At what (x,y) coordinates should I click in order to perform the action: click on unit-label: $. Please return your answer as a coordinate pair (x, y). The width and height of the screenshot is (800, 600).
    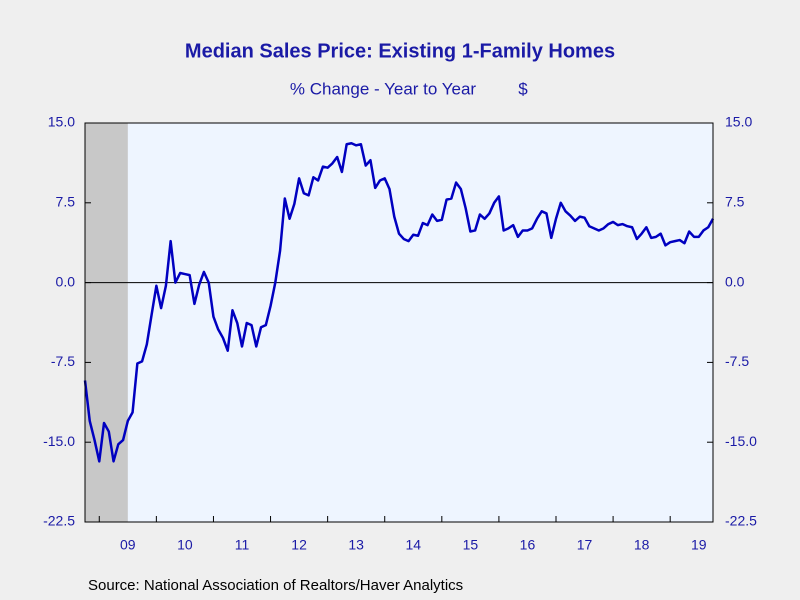
    Looking at the image, I should click on (523, 88).